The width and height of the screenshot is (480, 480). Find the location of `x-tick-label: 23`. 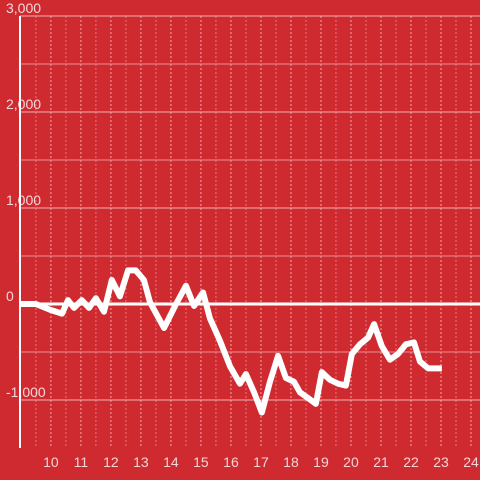

x-tick-label: 23 is located at coordinates (441, 462).